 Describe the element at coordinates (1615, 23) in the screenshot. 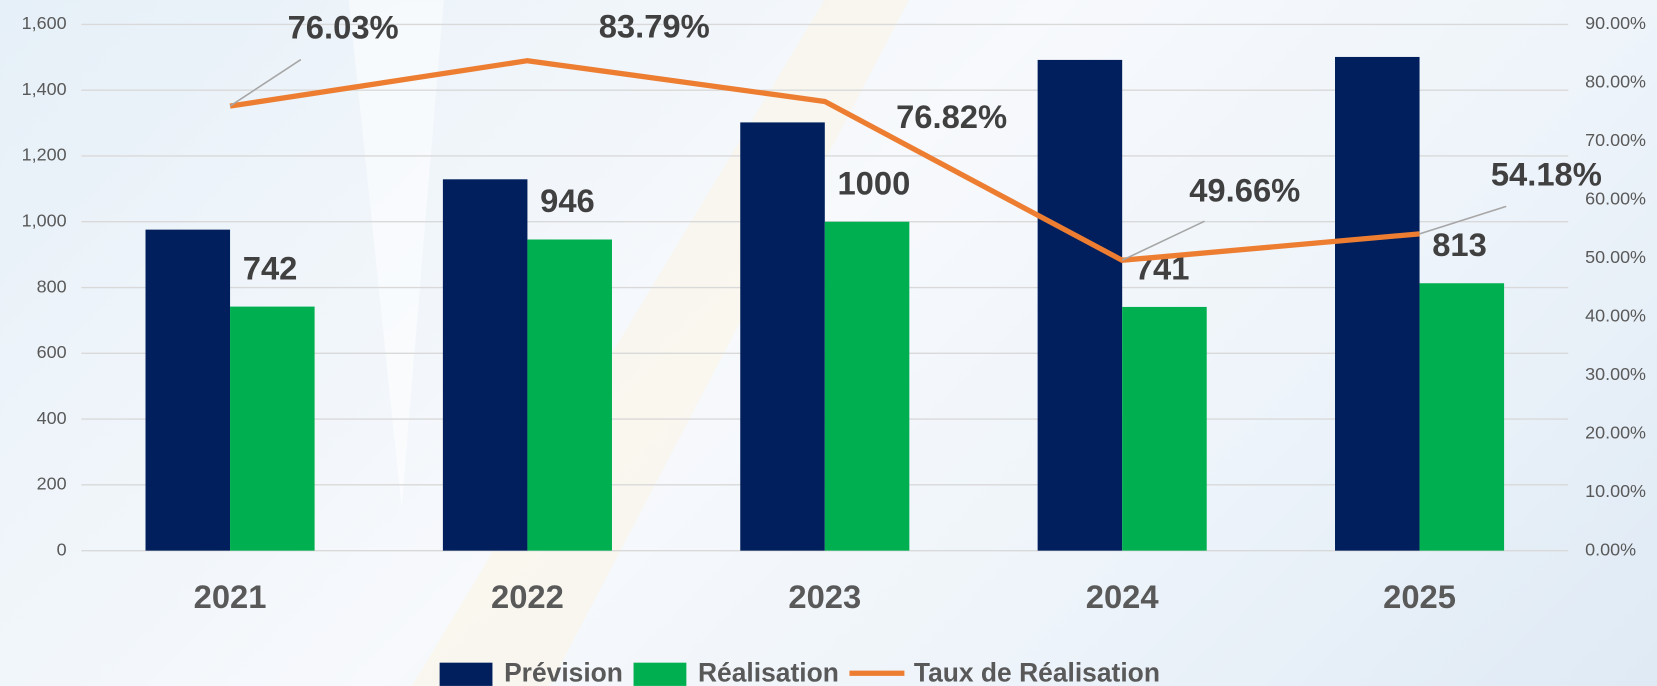

I see `y2-tick-label: 90.00%` at that location.